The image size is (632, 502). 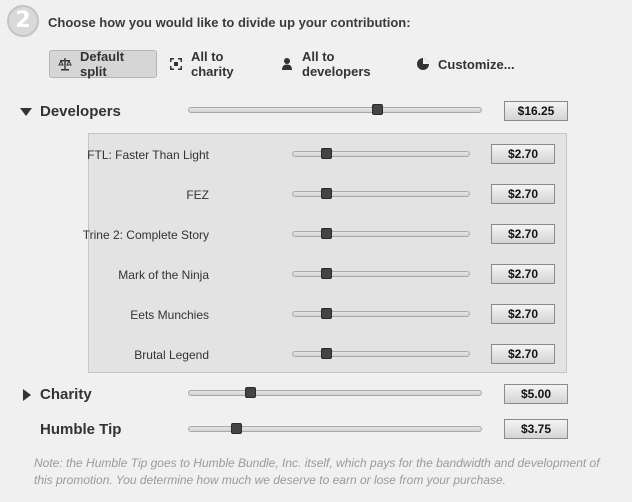 I want to click on game-slider-brutal-legend, so click(x=381, y=353).